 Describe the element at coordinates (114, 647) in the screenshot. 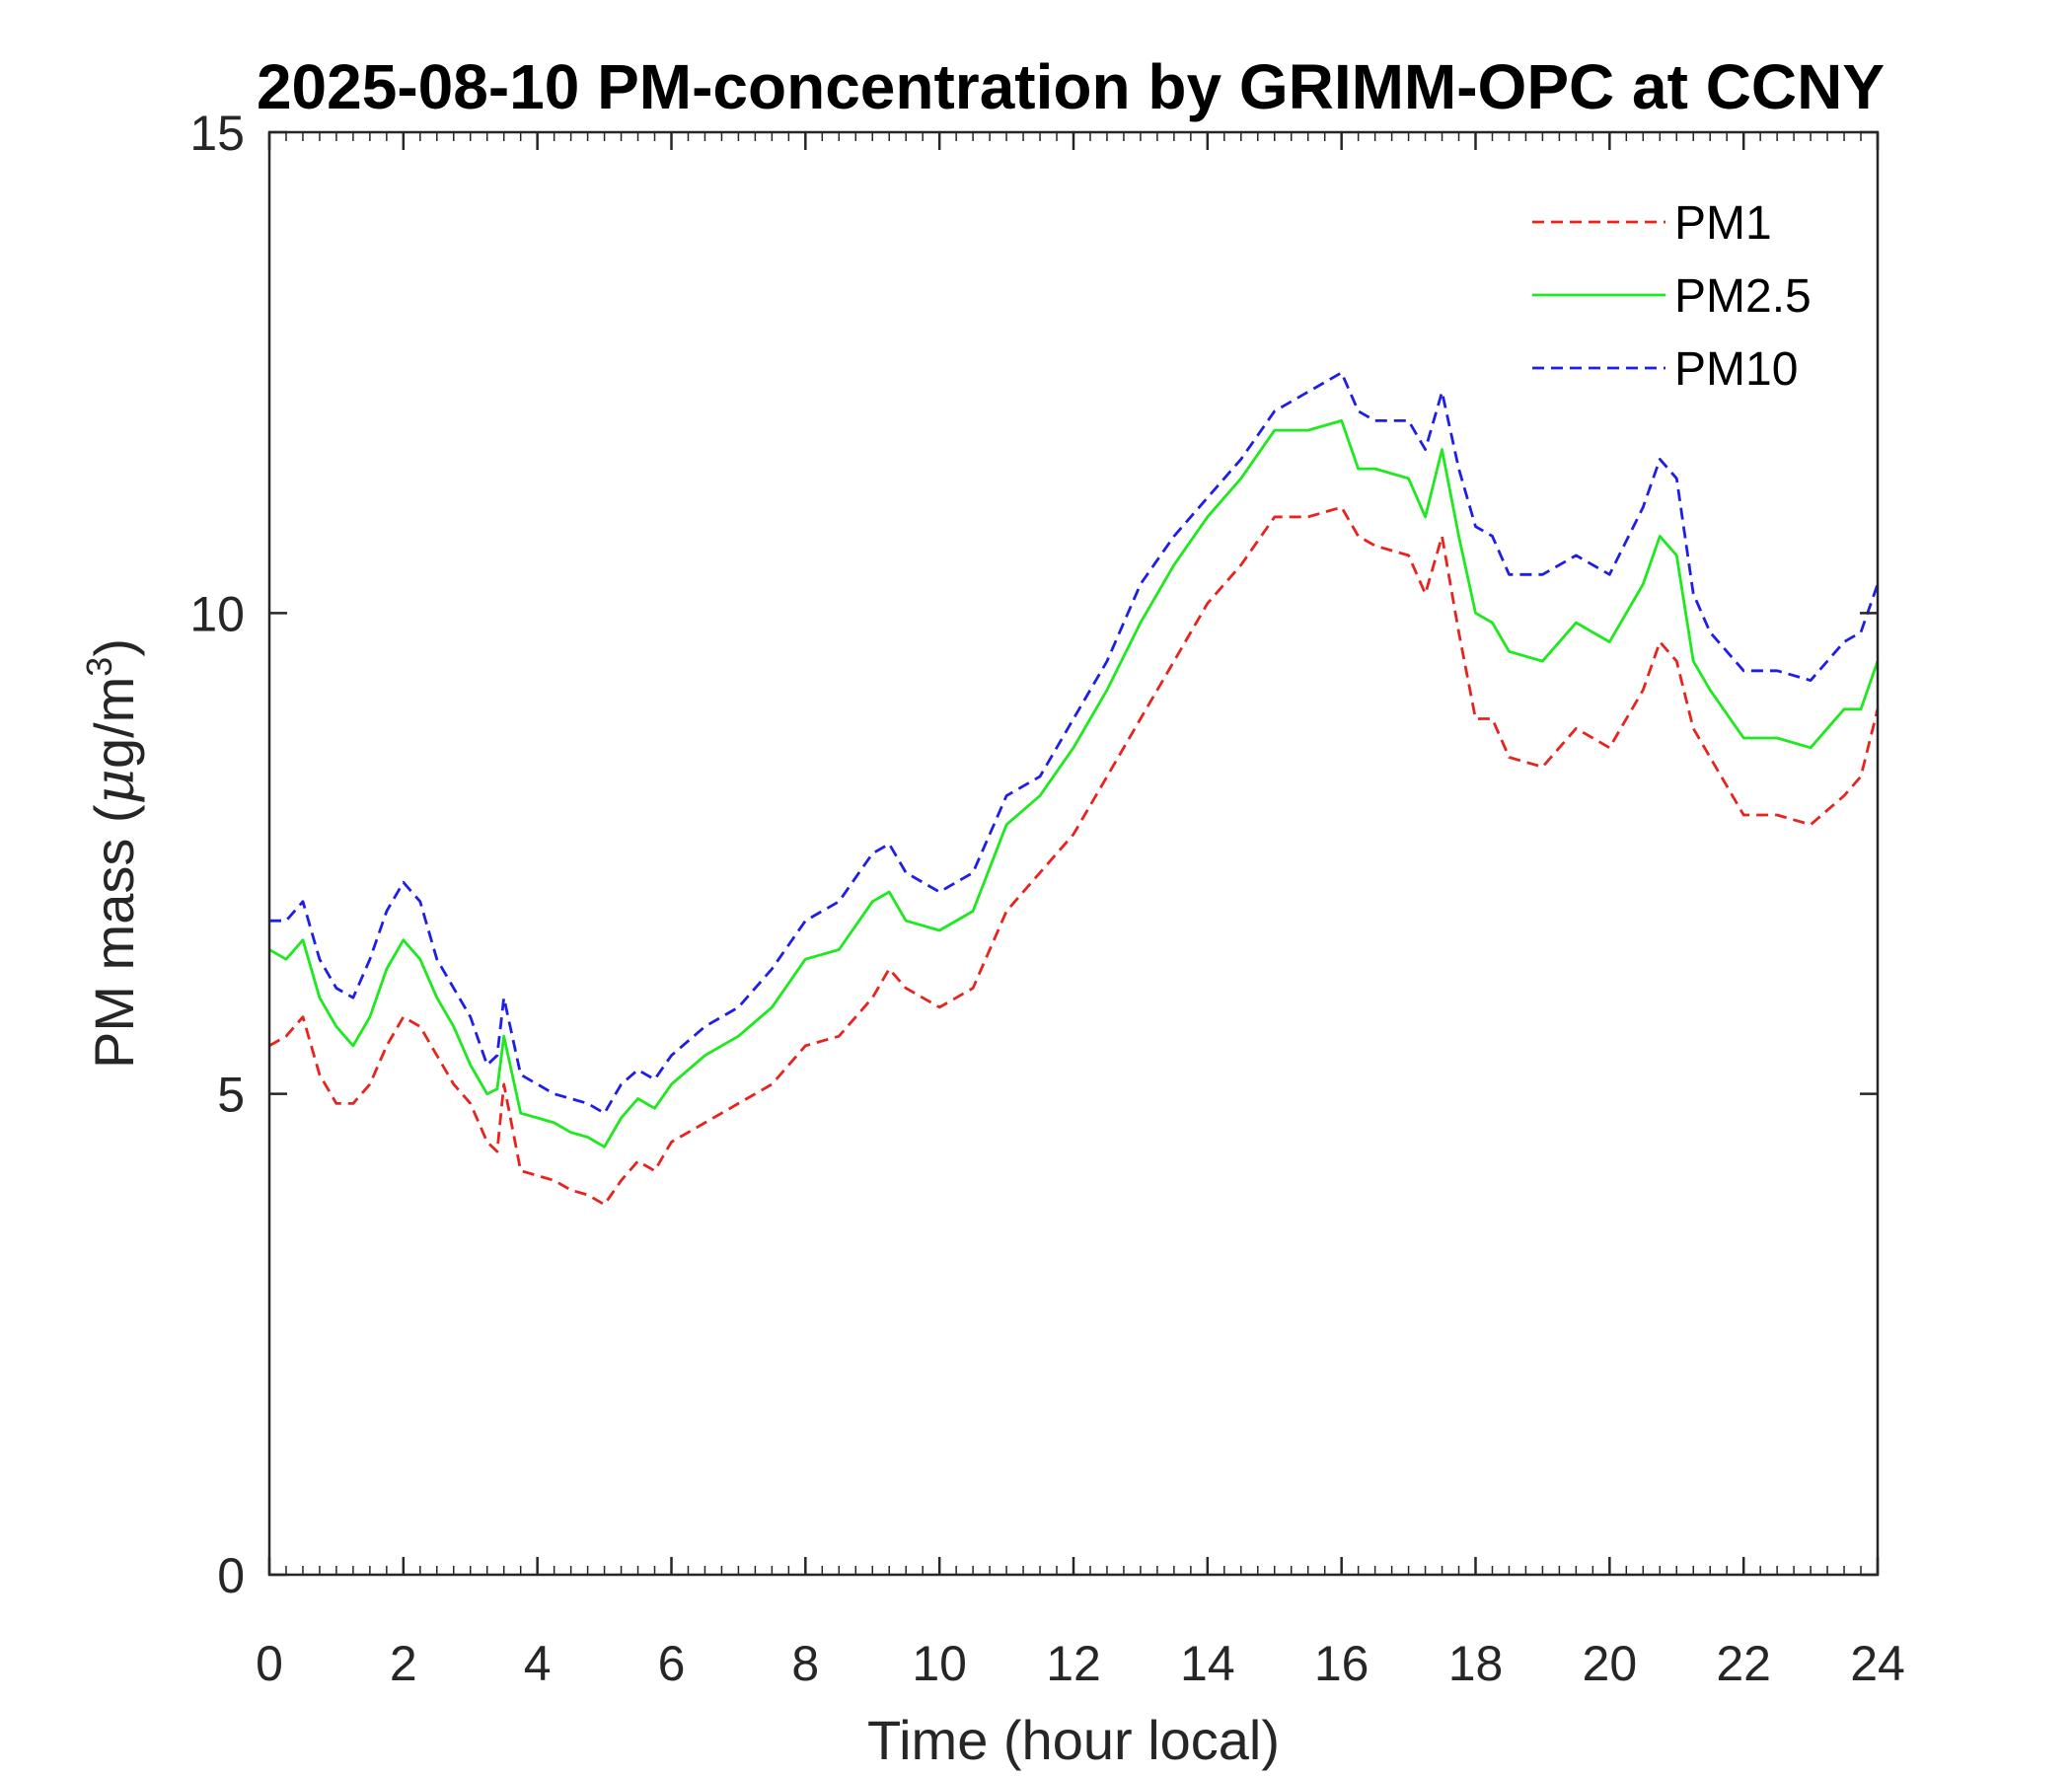

I see `y-axis-label-close: )` at that location.